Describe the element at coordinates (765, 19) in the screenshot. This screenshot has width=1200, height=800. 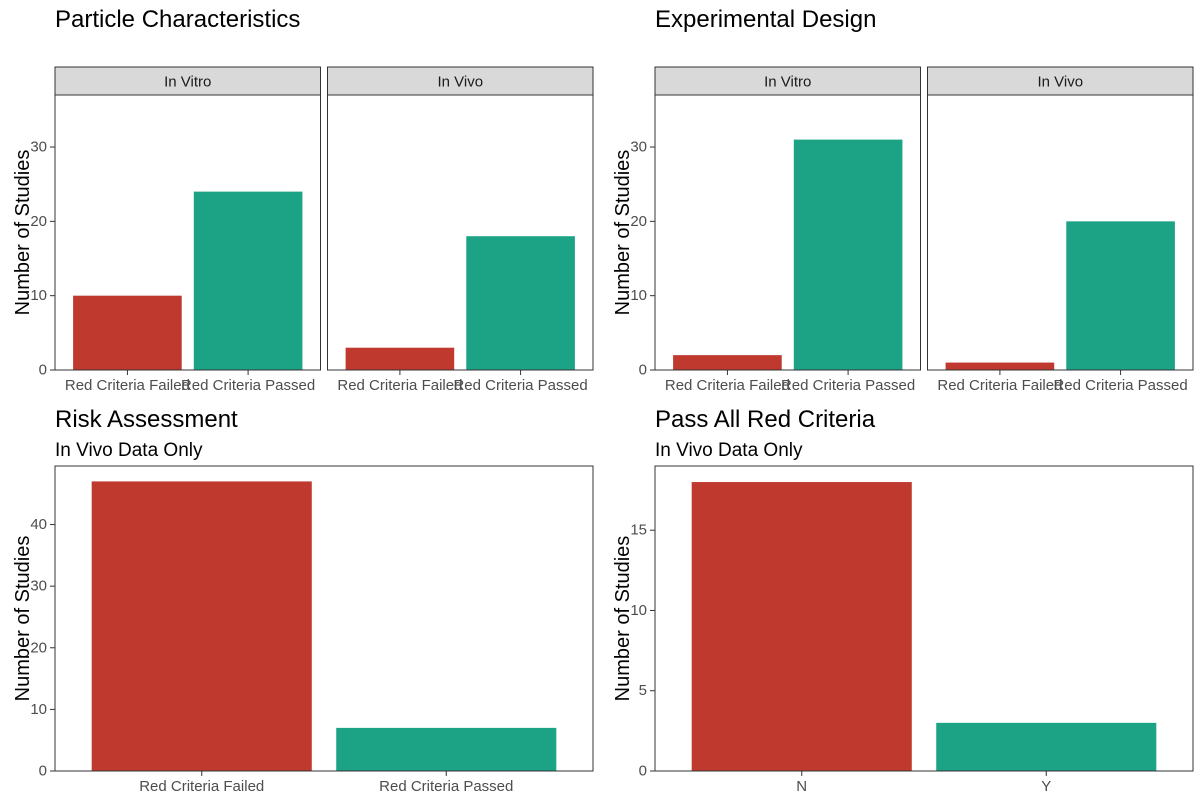
I see `chart-title: Experimental Design` at that location.